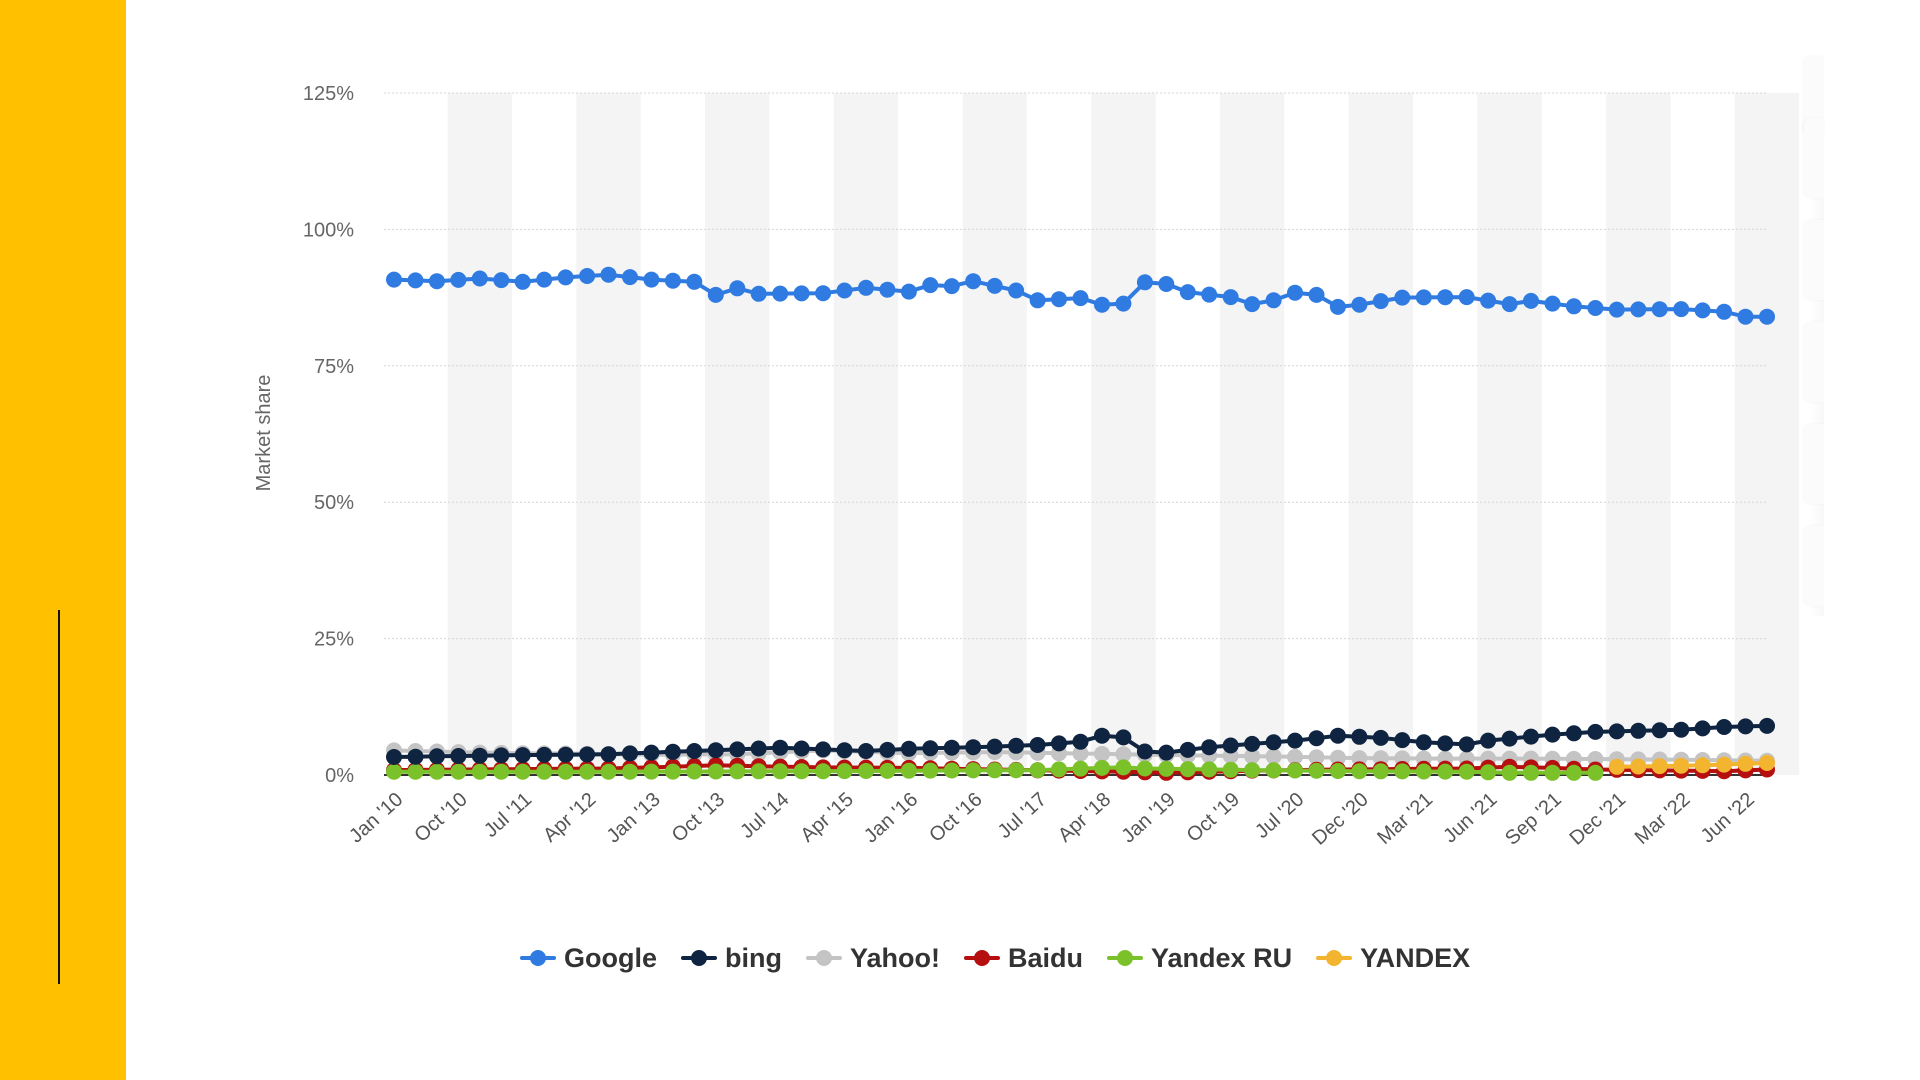 The image size is (1920, 1080). I want to click on legend-item: Baidu, so click(1023, 958).